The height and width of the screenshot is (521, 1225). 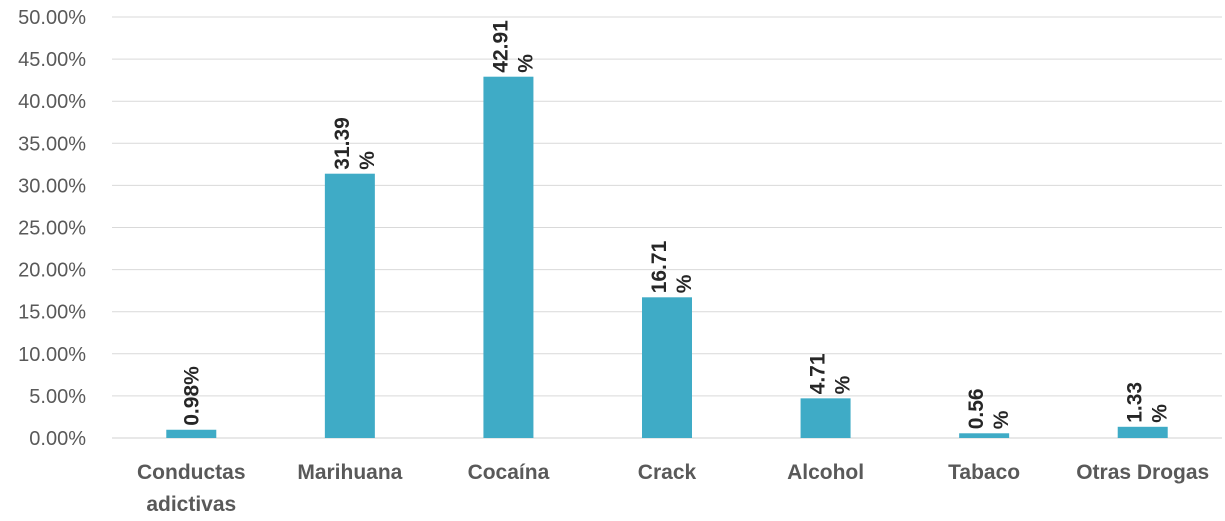 What do you see at coordinates (52, 313) in the screenshot?
I see `y-tick-label: 15.00%` at bounding box center [52, 313].